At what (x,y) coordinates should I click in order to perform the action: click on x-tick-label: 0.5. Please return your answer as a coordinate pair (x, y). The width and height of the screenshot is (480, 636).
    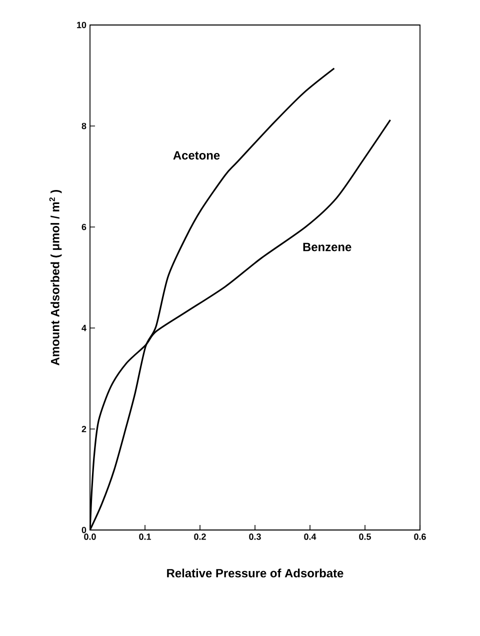
    Looking at the image, I should click on (365, 537).